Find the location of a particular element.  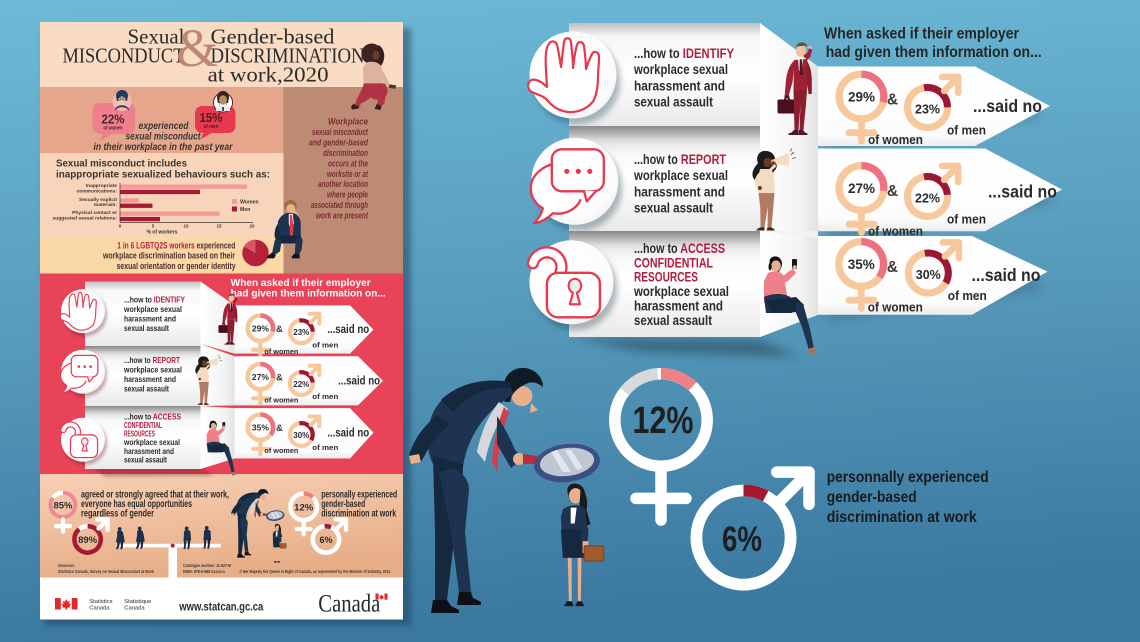

svg-text:in their workplace in the past: in their workplace in the past year is located at coordinates (164, 147).